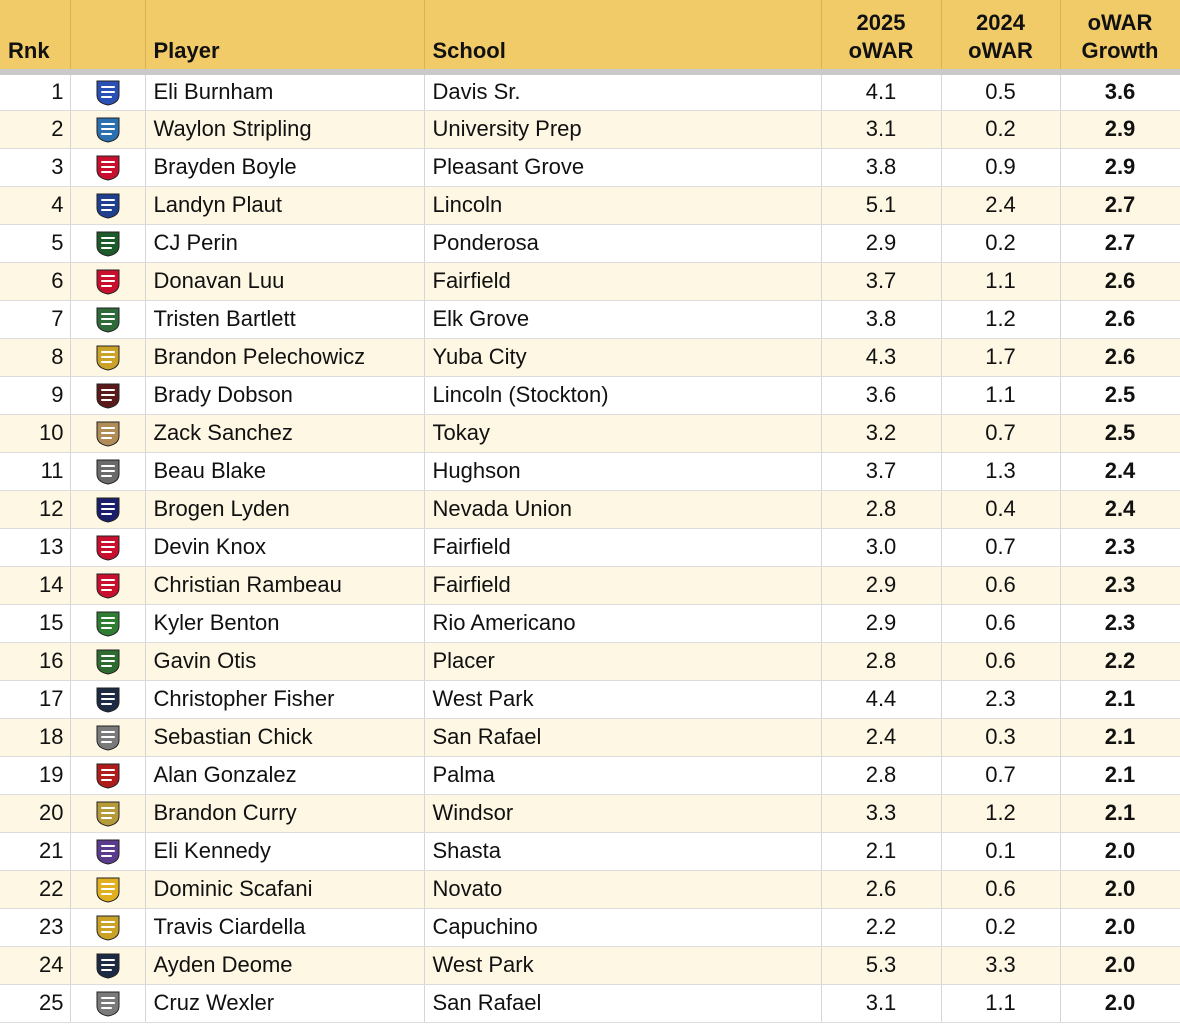  What do you see at coordinates (590, 585) in the screenshot?
I see `table-row: 14 Christian Rambeau Fairfield 2.9 0.6 2.3` at bounding box center [590, 585].